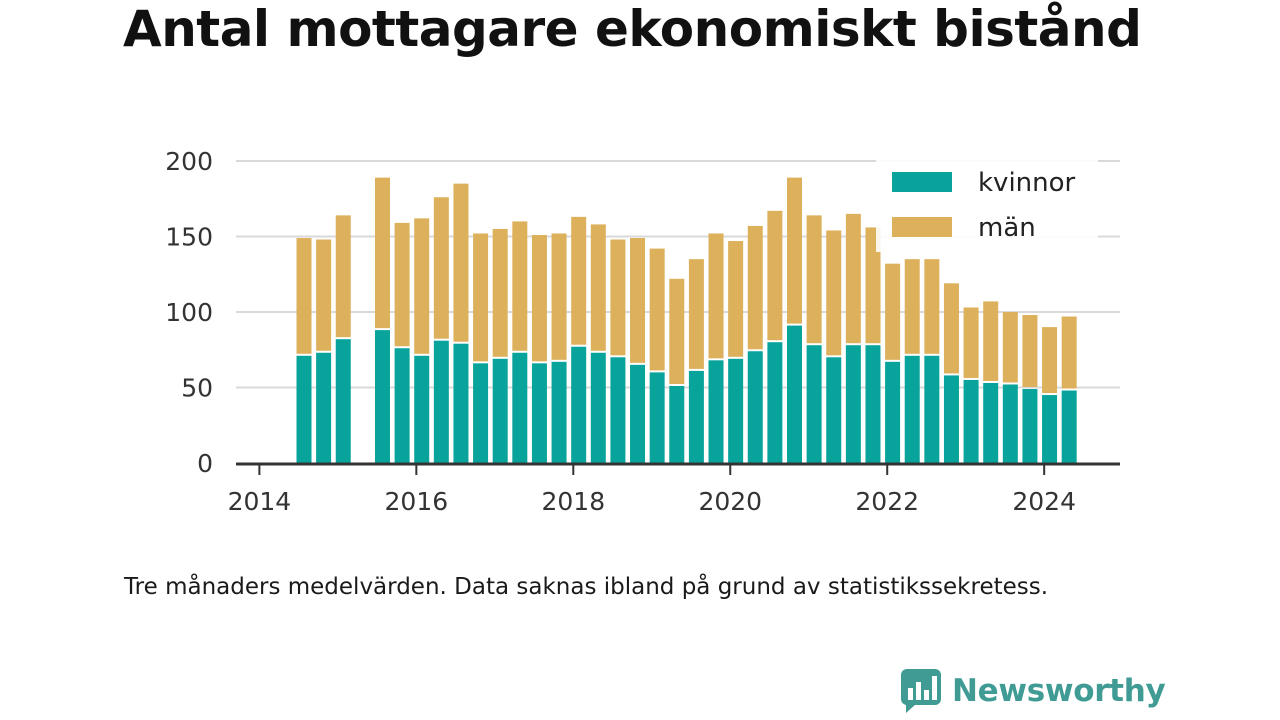 The image size is (1280, 720). I want to click on y-tick-label: 150, so click(189, 237).